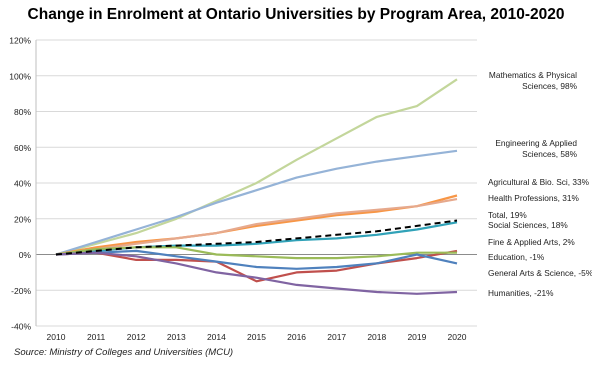 This screenshot has width=592, height=366. I want to click on y-tick-label: -20%, so click(21, 291).